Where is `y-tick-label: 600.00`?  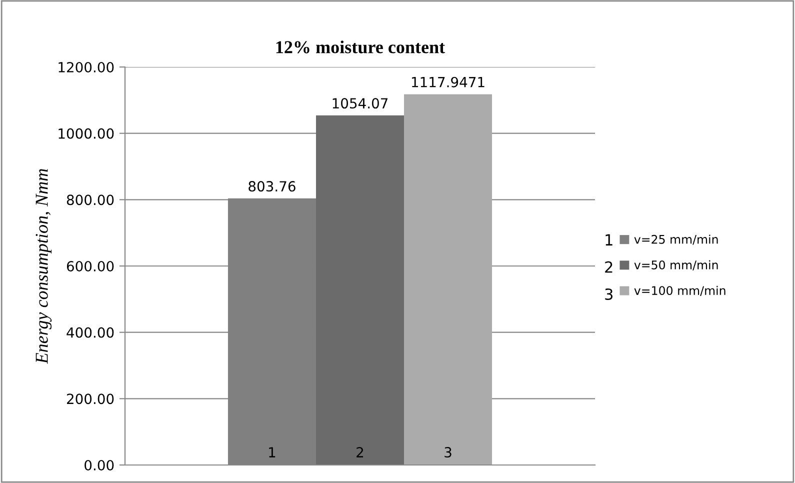 y-tick-label: 600.00 is located at coordinates (90, 266).